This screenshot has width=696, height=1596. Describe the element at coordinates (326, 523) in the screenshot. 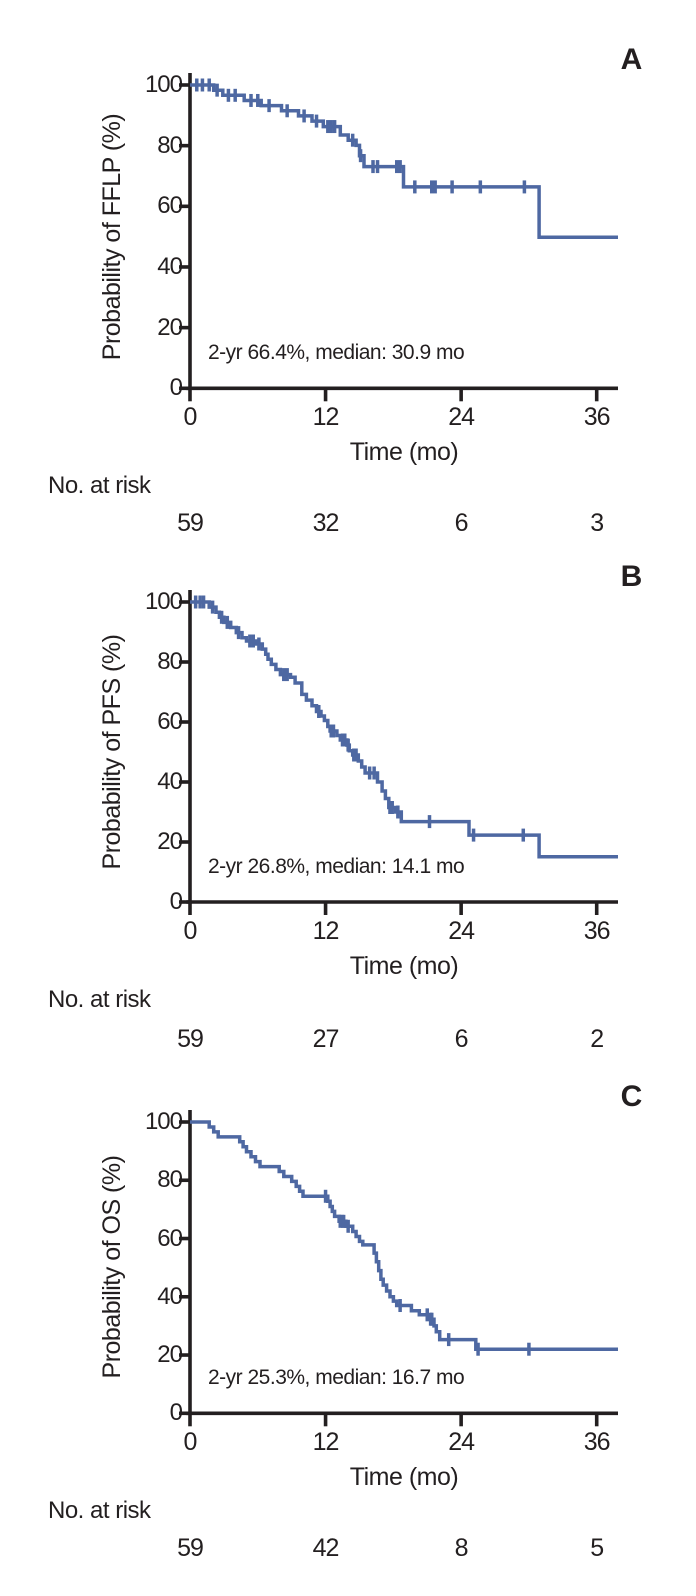

I see `risk-count: 32` at that location.